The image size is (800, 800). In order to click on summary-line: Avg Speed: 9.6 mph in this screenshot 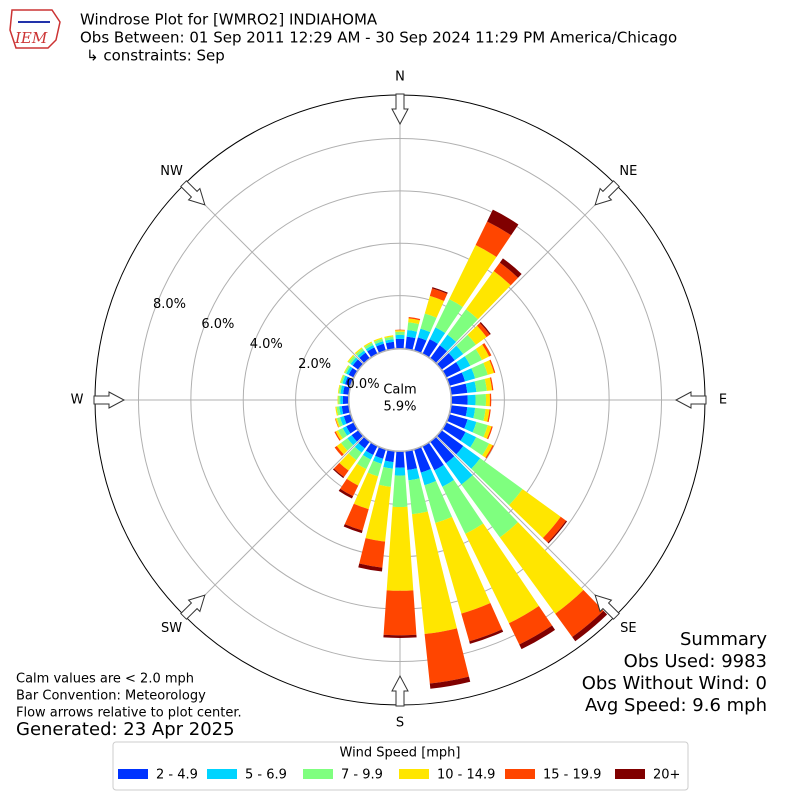, I will do `click(676, 705)`.